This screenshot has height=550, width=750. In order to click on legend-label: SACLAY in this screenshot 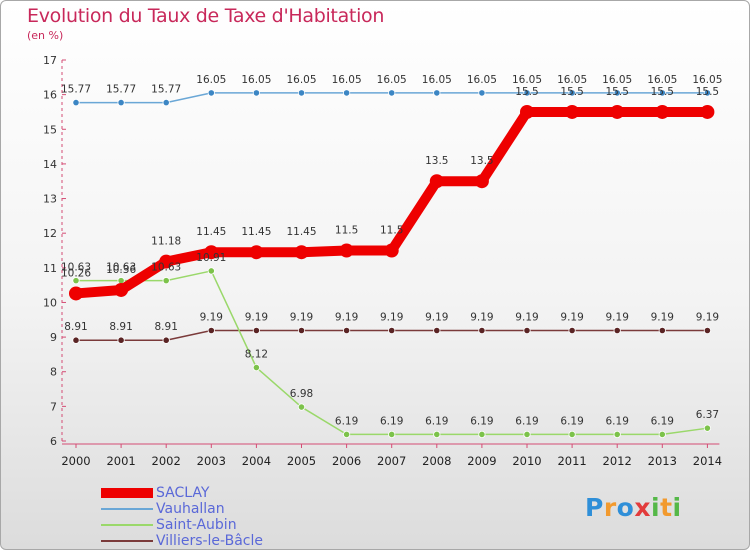, I will do `click(183, 493)`.